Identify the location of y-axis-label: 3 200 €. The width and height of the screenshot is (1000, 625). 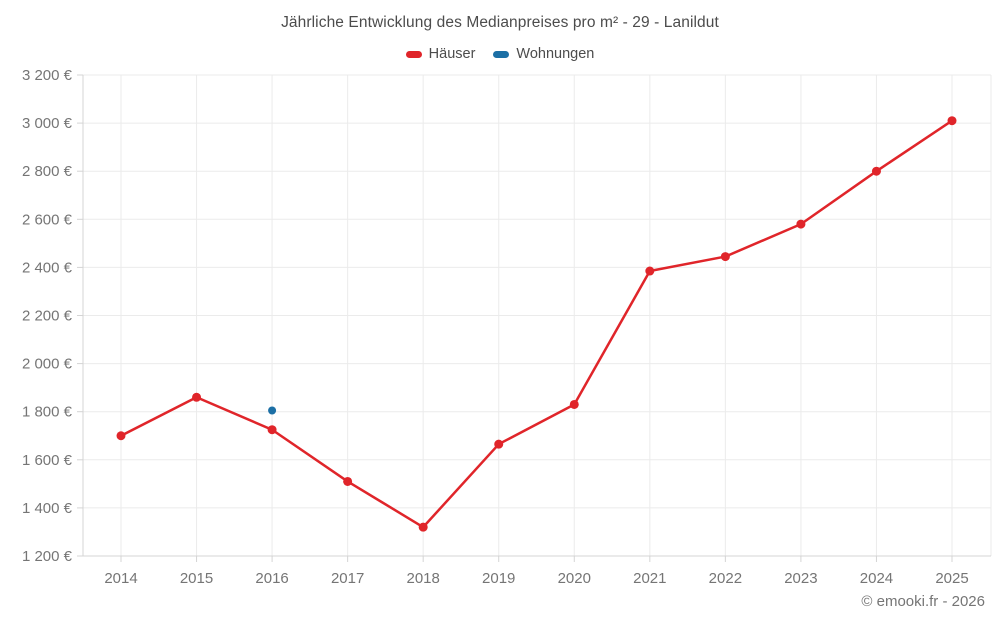
(47, 75).